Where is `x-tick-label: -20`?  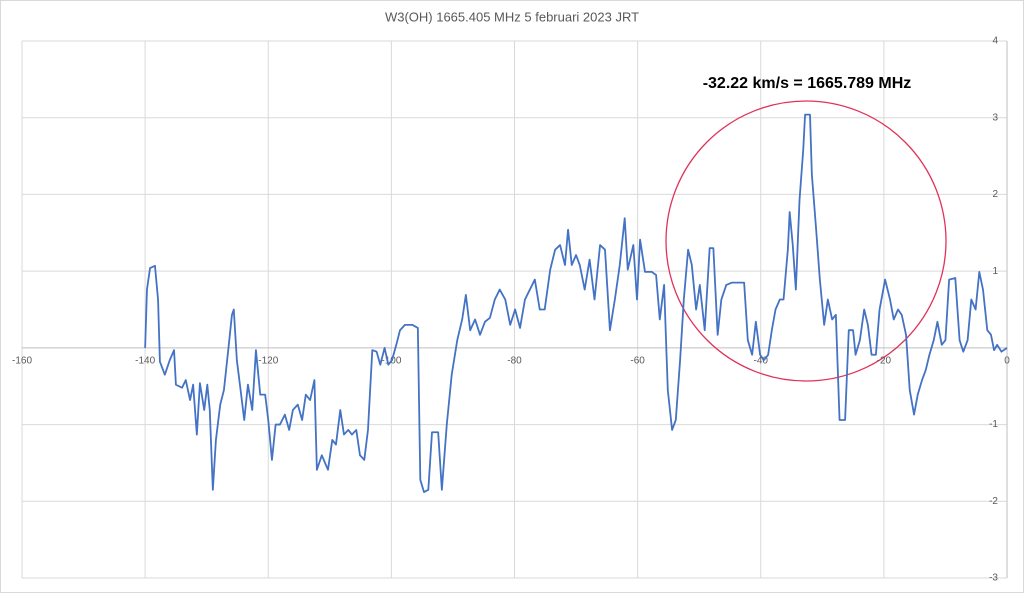 x-tick-label: -20 is located at coordinates (884, 360).